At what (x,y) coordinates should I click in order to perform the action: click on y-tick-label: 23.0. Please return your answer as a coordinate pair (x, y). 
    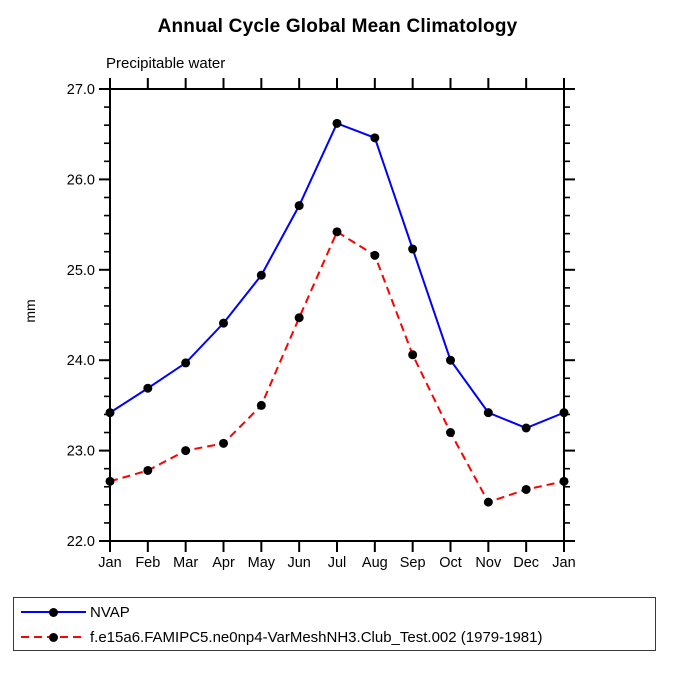
    Looking at the image, I should click on (81, 452).